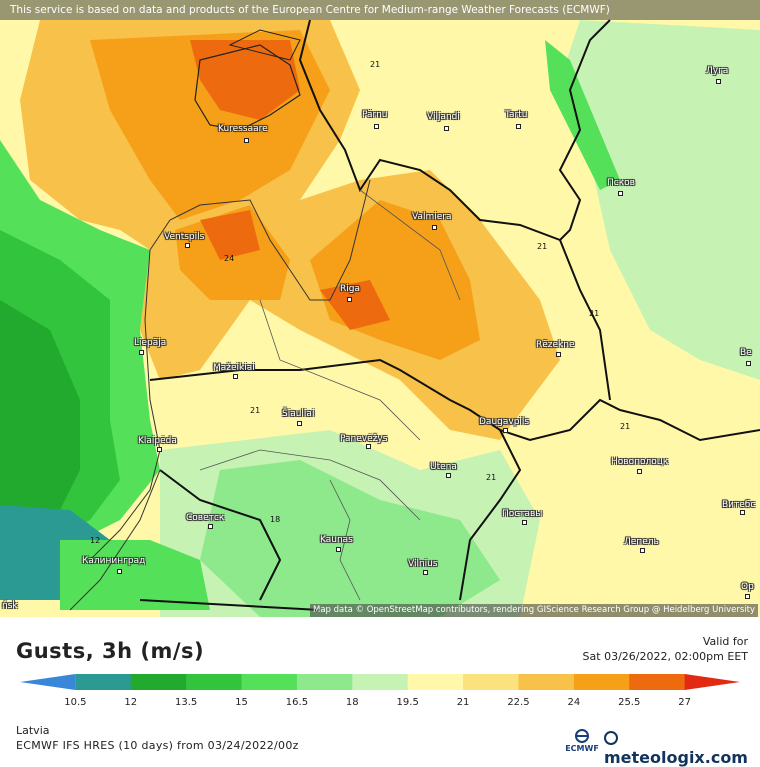  Describe the element at coordinates (725, 641) in the screenshot. I see `valid-for-label: Valid for` at that location.